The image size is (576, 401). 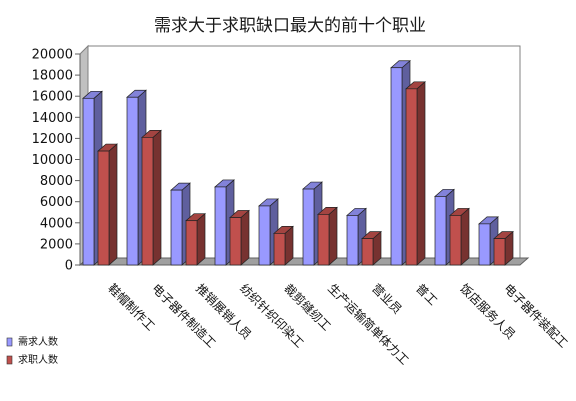 I want to click on x-category-label: 鞋帽制作工, so click(x=131, y=307).